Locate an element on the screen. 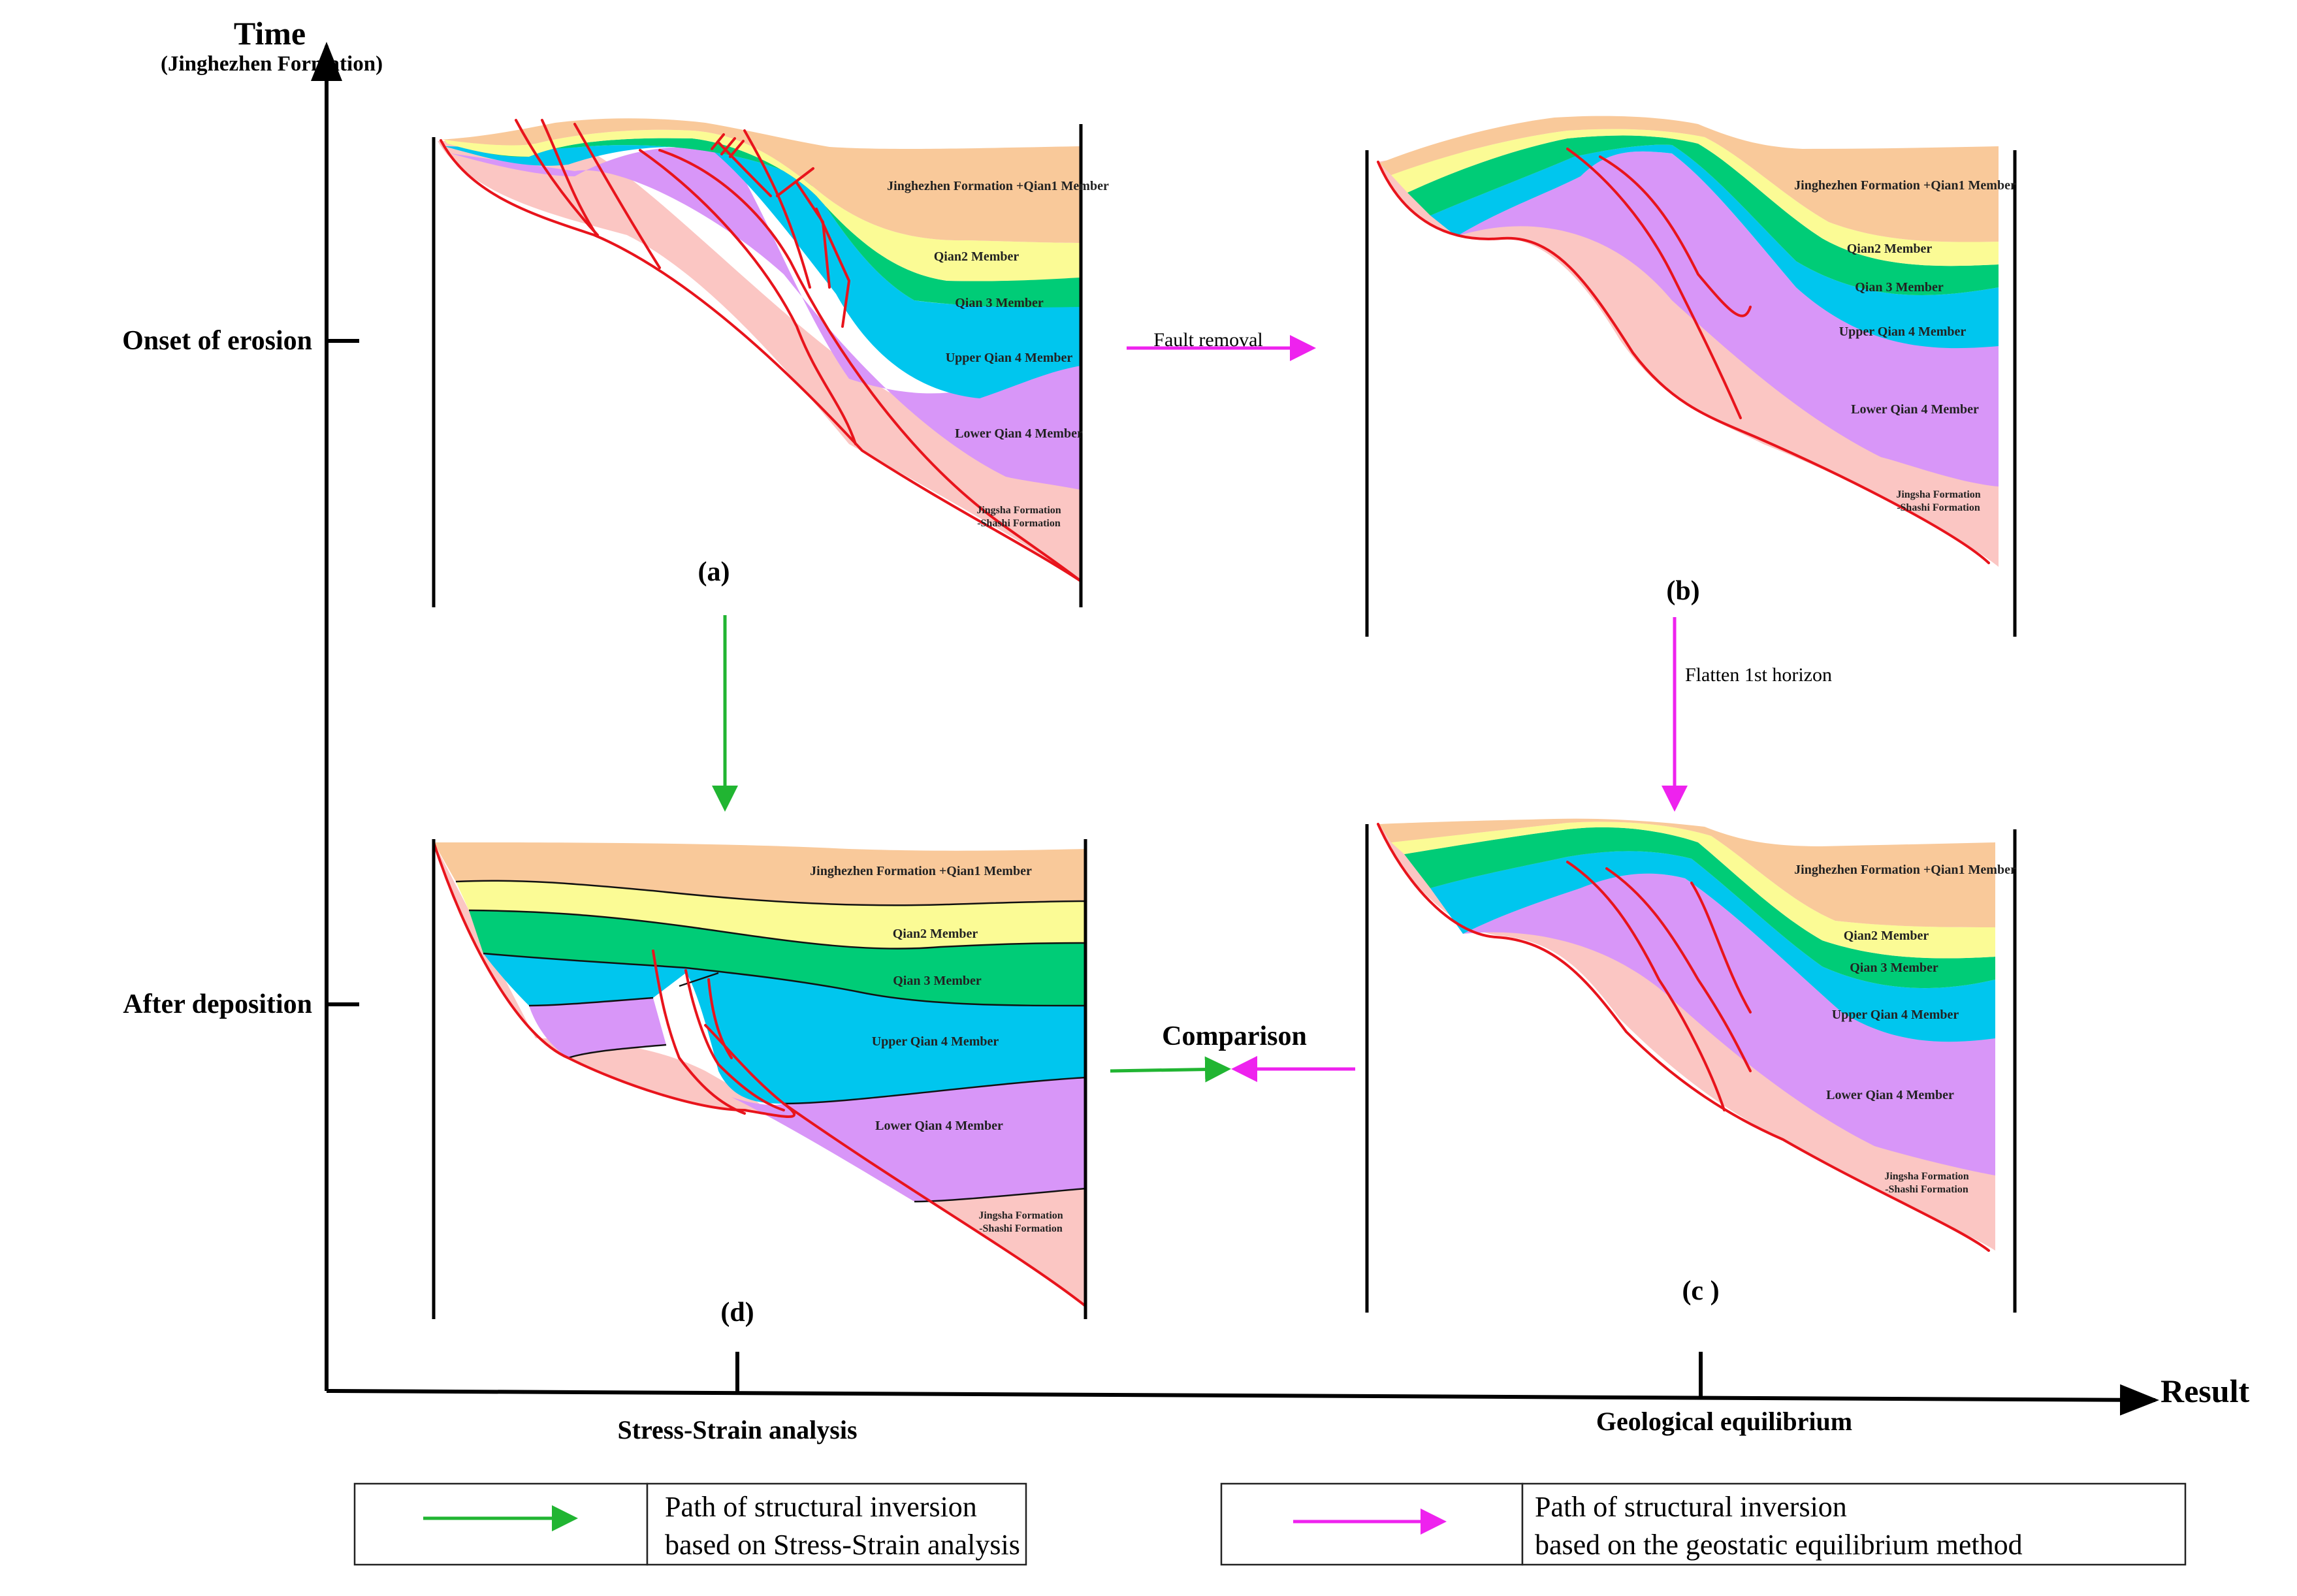 The width and height of the screenshot is (2297, 1596). flatten-label: Flatten 1st horizon is located at coordinates (1759, 675).